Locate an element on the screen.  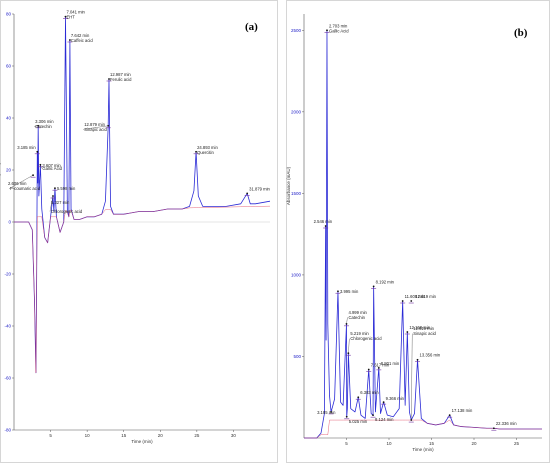
y-tick-label: 2000 is located at coordinates (296, 111).